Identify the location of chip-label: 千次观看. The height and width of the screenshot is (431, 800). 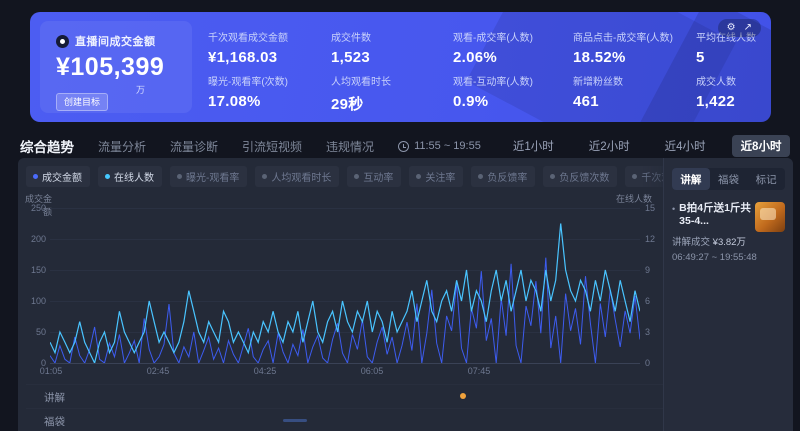
(661, 178).